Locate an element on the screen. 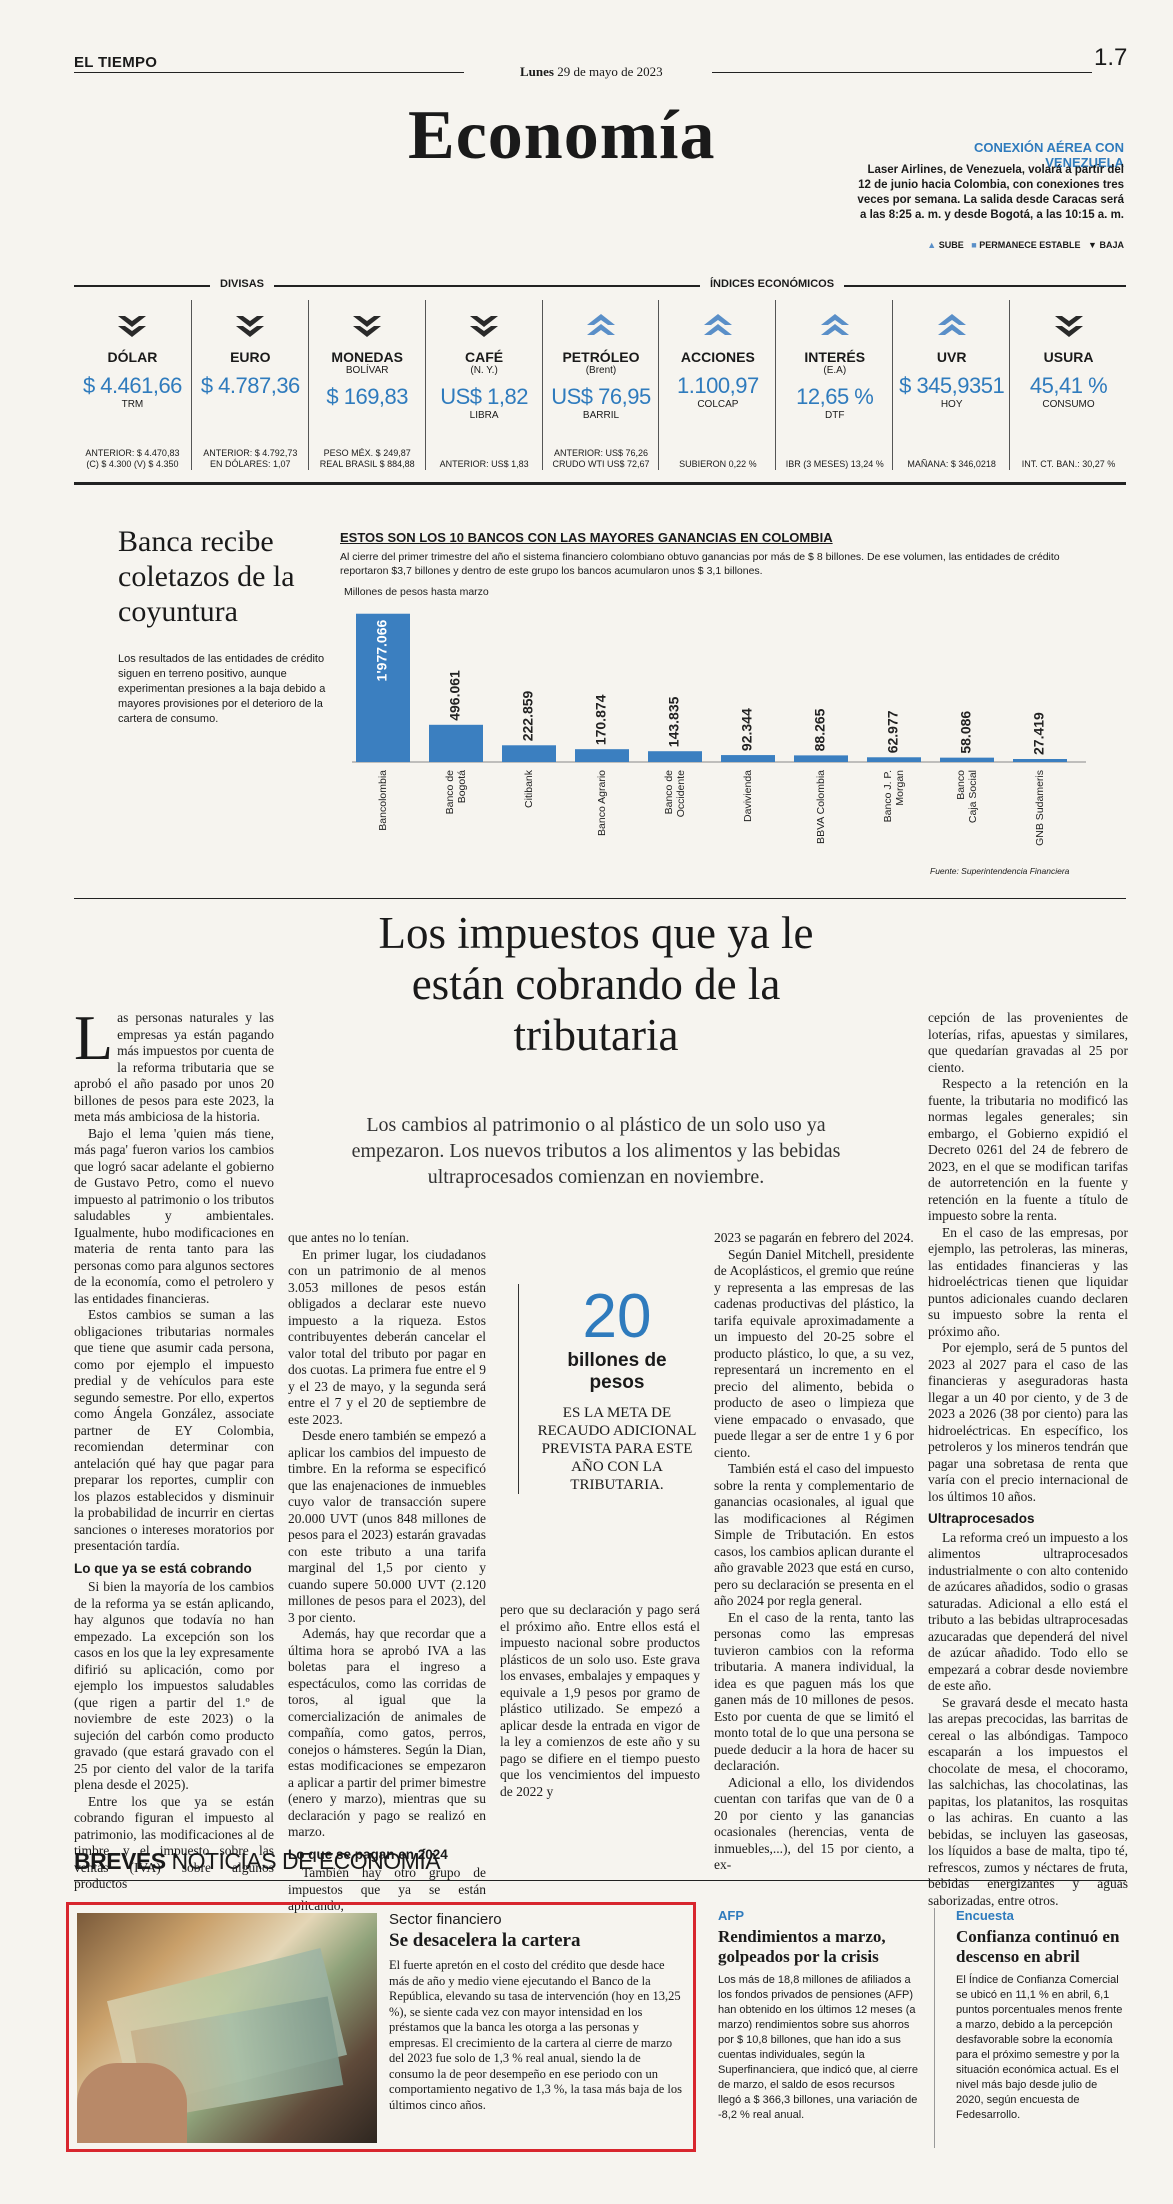  paragraph: 2023 se pagarán en febrero del 2024. is located at coordinates (814, 1237).